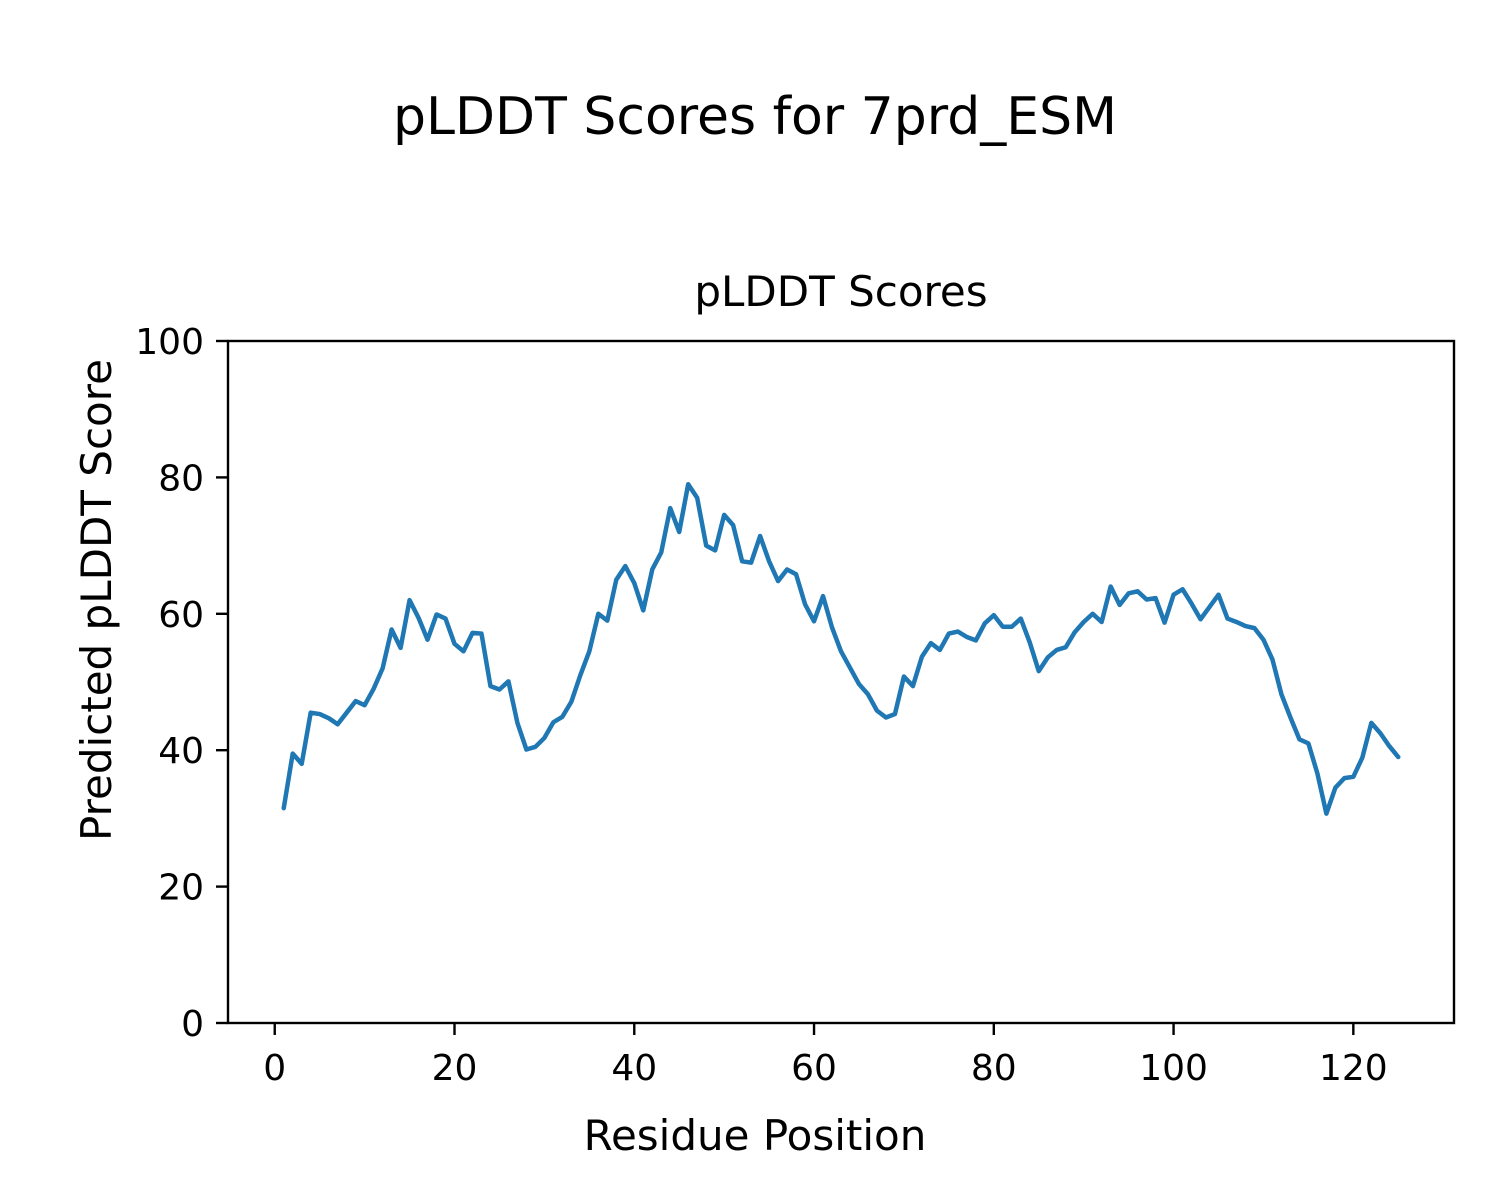 The height and width of the screenshot is (1200, 1500). I want to click on y-tick-20-label: 20, so click(181, 888).